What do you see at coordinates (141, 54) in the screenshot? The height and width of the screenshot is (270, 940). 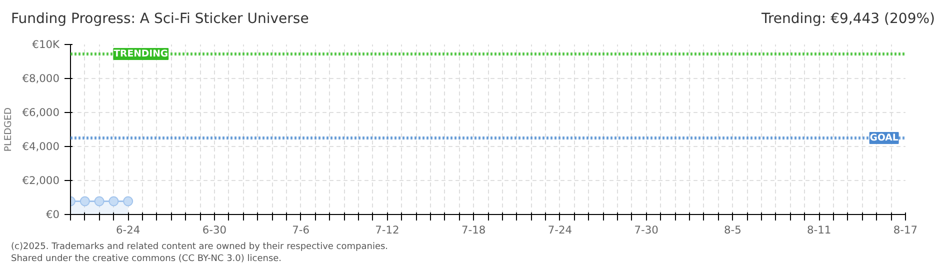 I see `ref-line-label: TRENDING` at bounding box center [141, 54].